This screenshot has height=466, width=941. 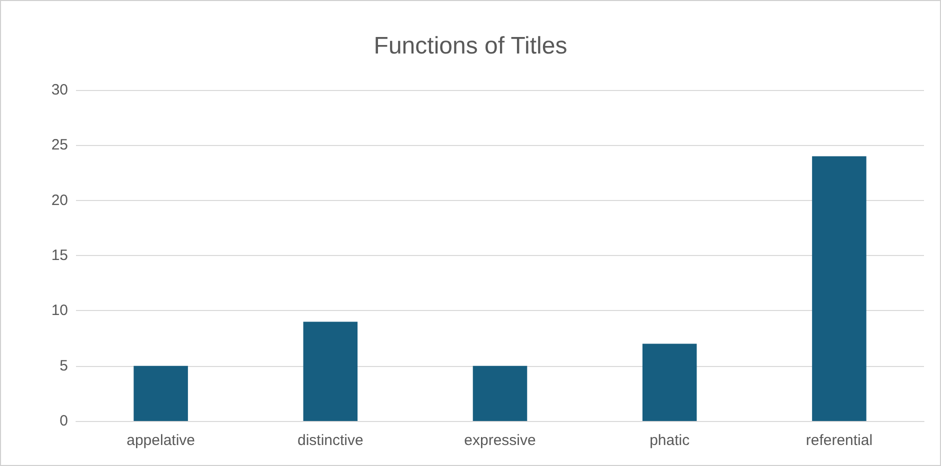 I want to click on x-tick-label: expressive, so click(x=500, y=440).